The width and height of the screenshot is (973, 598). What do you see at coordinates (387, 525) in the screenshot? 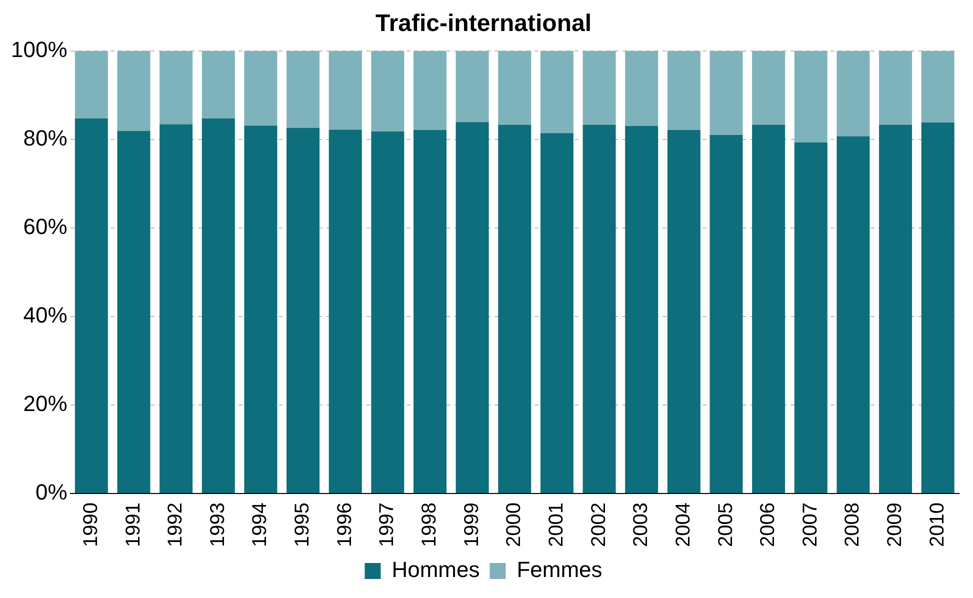
I see `x-tick-label: 1997` at bounding box center [387, 525].